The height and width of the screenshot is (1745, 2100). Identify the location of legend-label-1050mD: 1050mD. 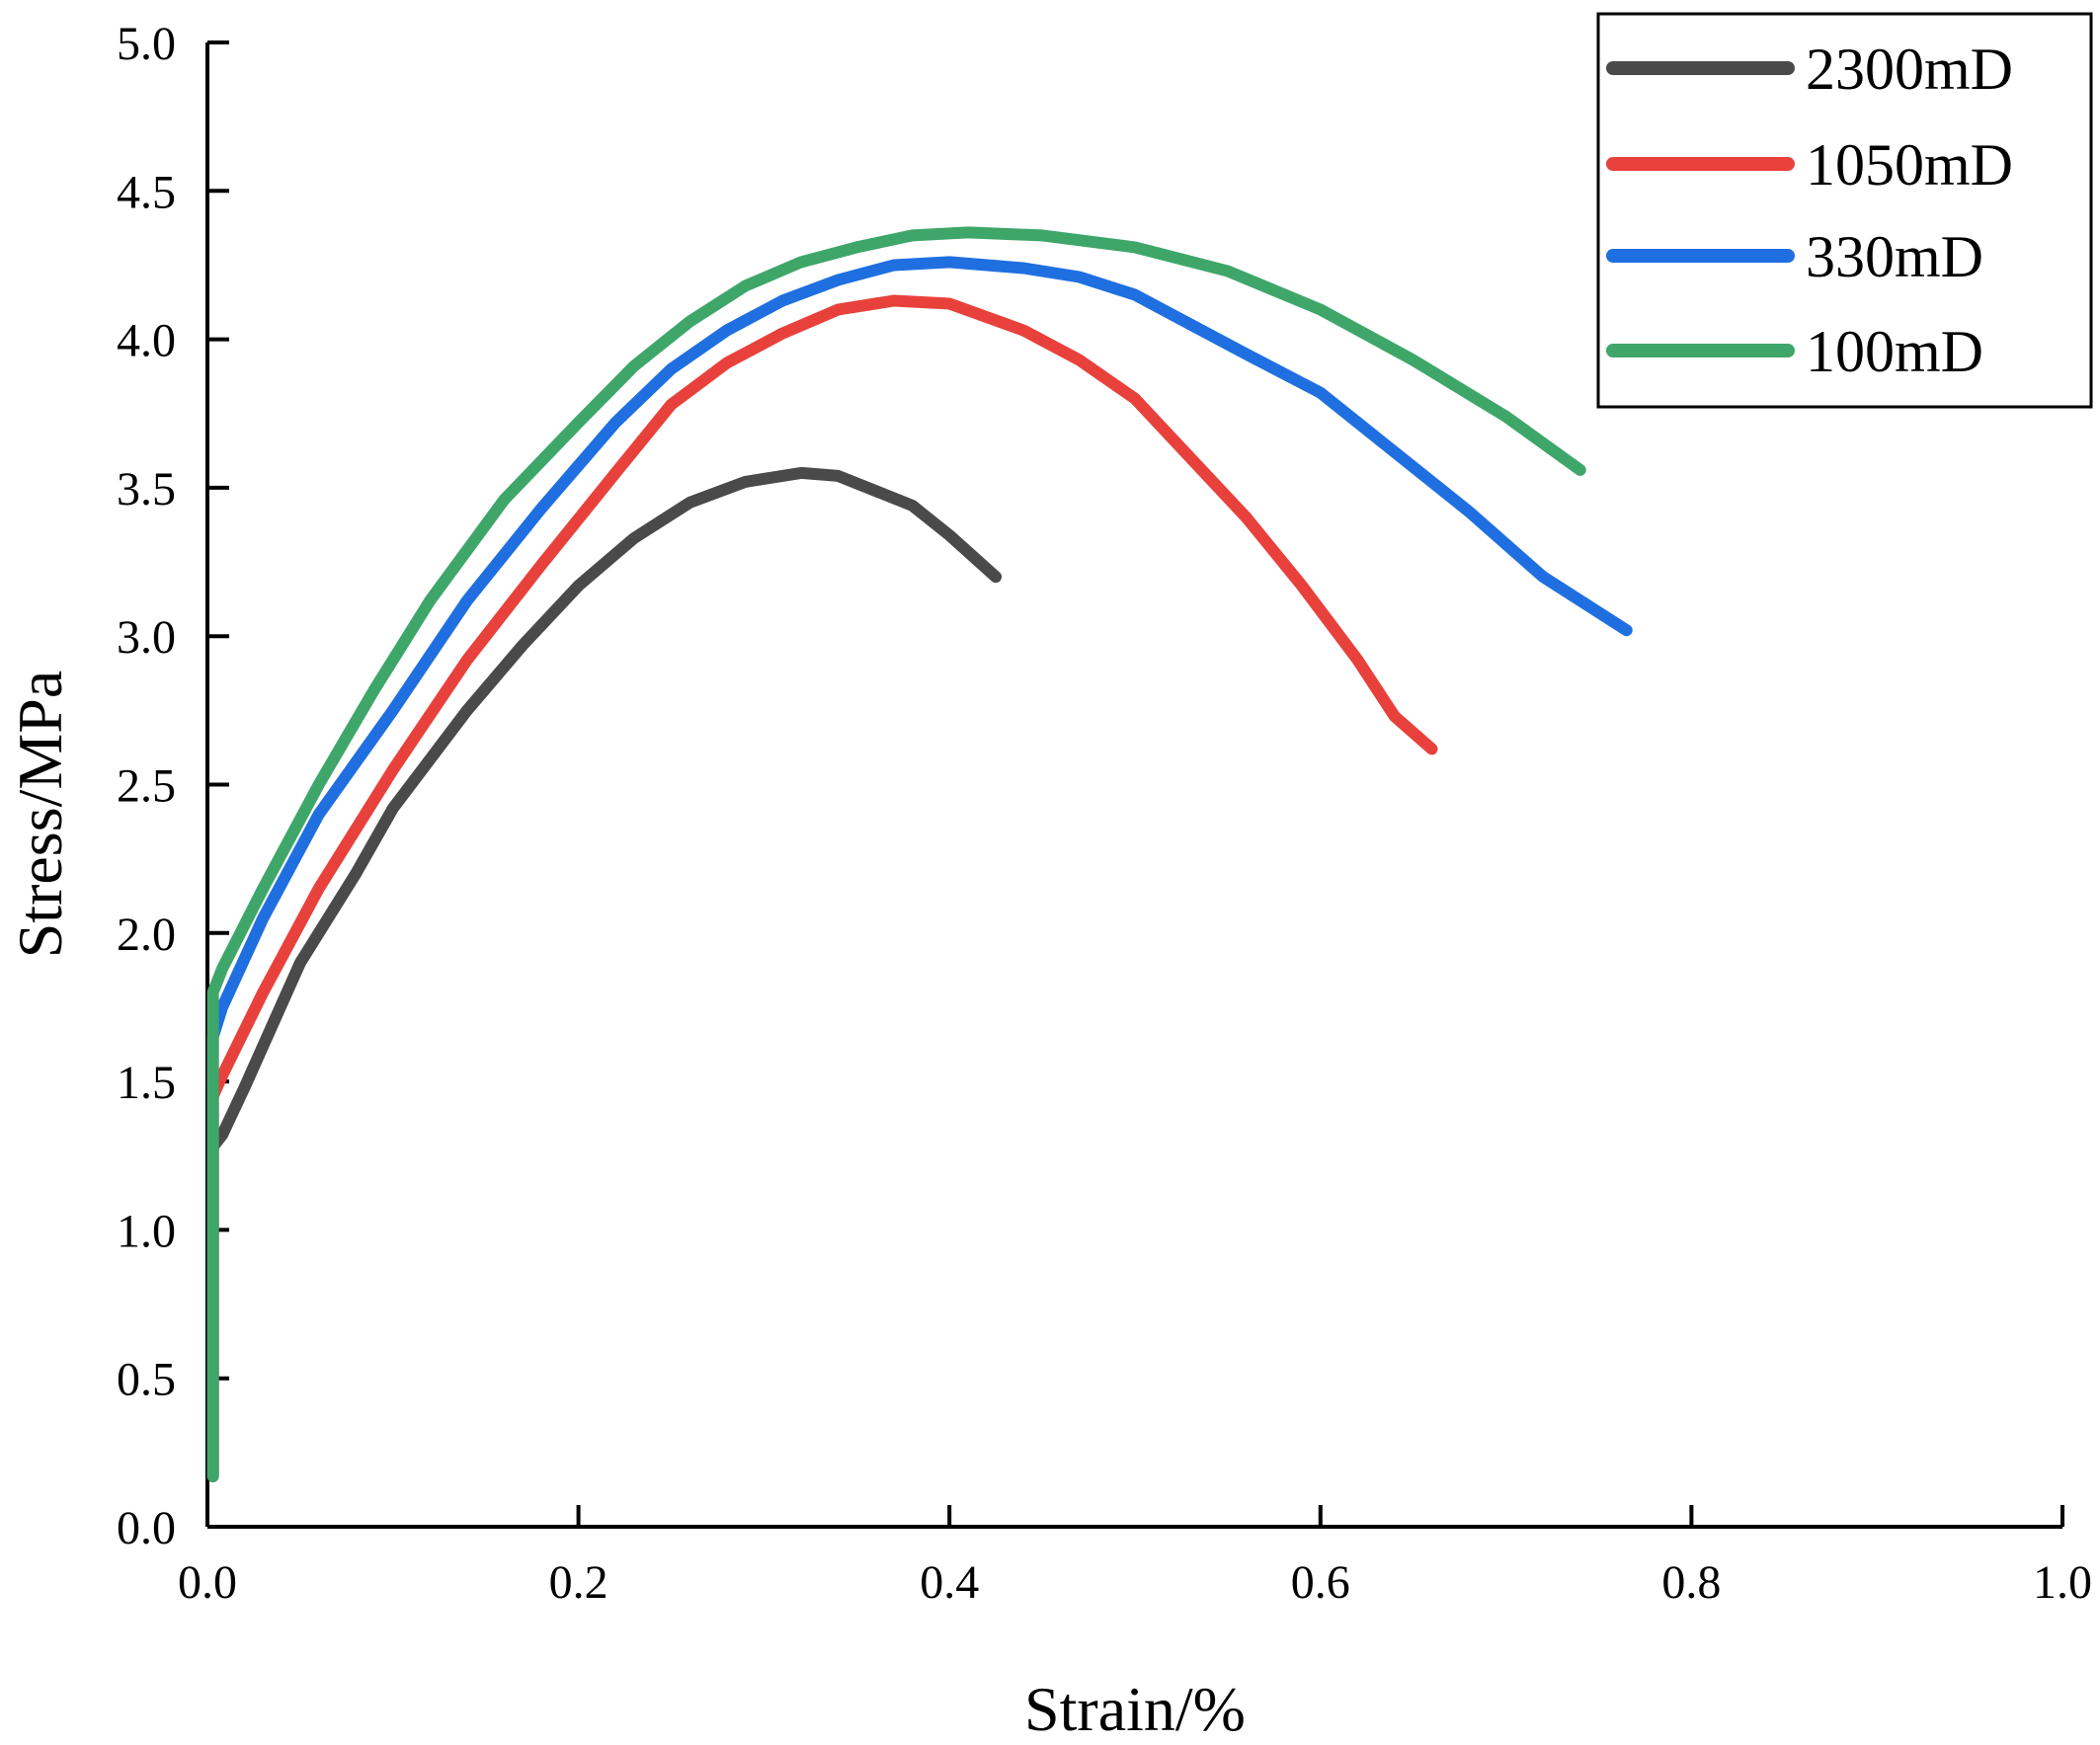
(1909, 165).